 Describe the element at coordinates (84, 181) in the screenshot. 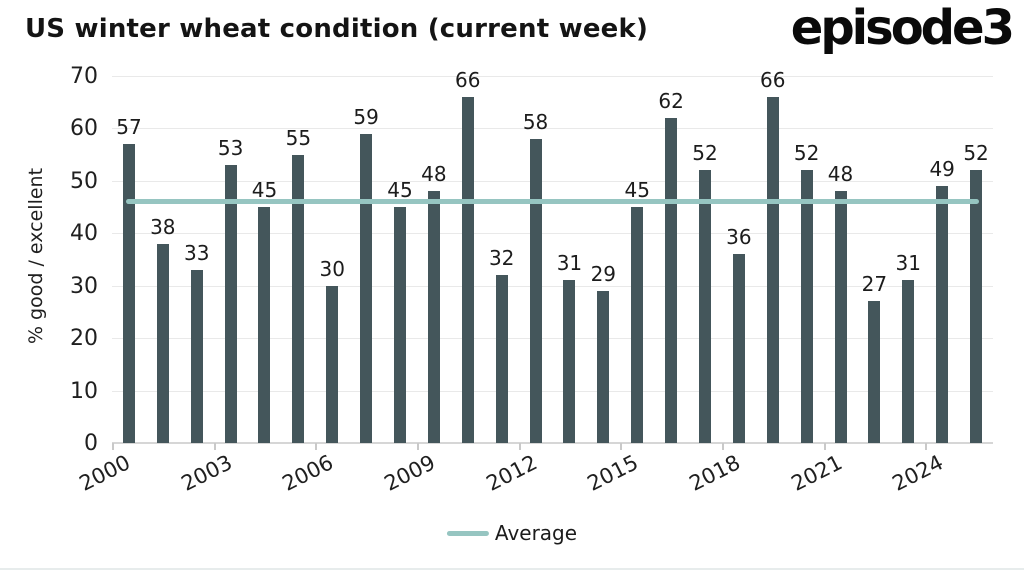

I see `y-tick-label: 50` at that location.